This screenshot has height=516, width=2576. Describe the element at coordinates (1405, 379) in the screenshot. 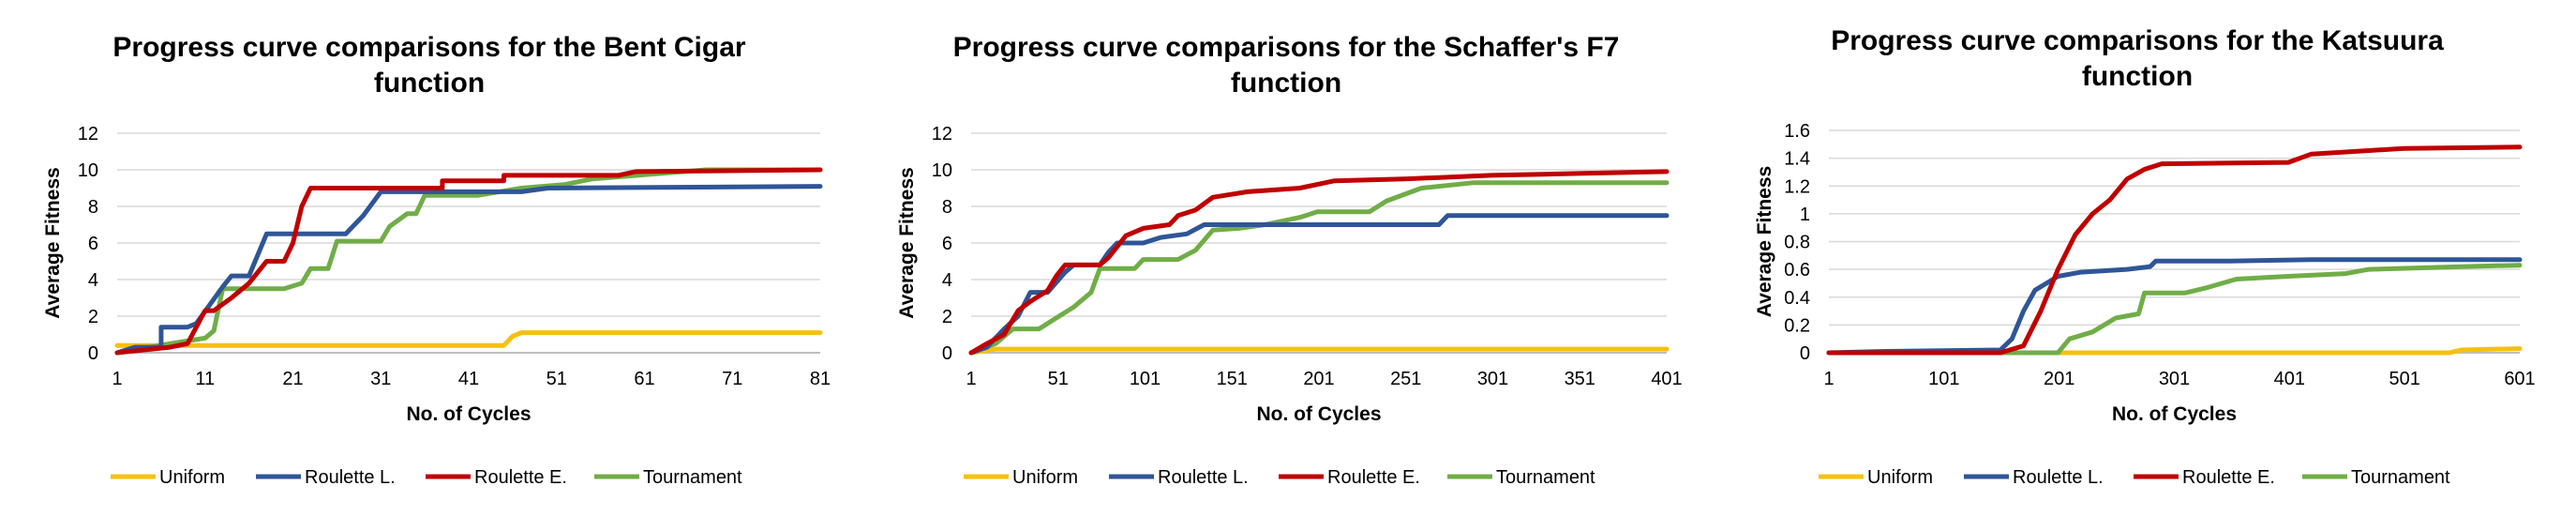

I see `x-tick-label: 251` at that location.